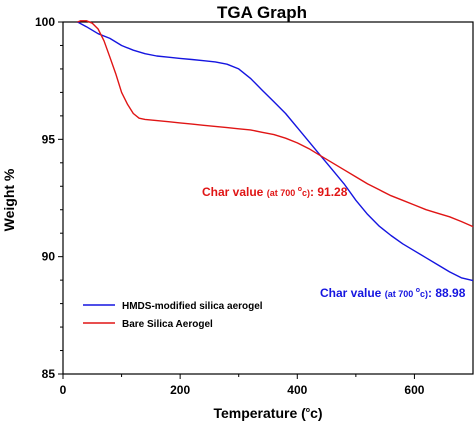 This screenshot has height=425, width=474. What do you see at coordinates (329, 192) in the screenshot?
I see `ann-bare-suffix: : 91.28` at bounding box center [329, 192].